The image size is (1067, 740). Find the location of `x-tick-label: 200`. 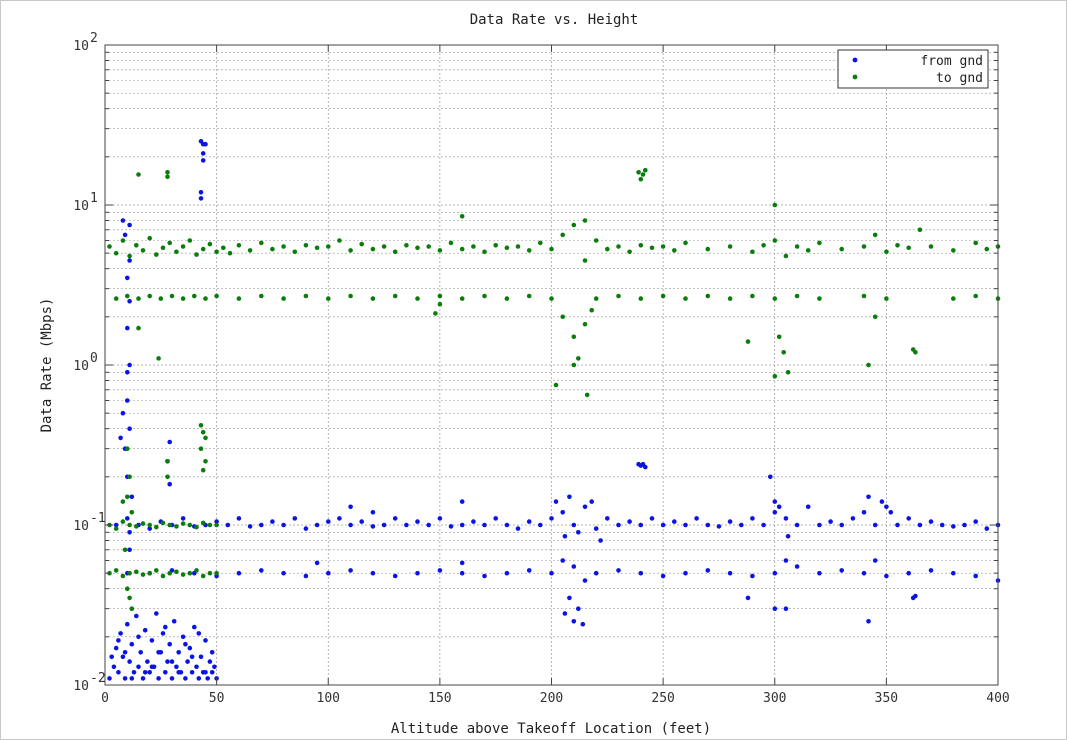

x-tick-label: 200 is located at coordinates (551, 698).